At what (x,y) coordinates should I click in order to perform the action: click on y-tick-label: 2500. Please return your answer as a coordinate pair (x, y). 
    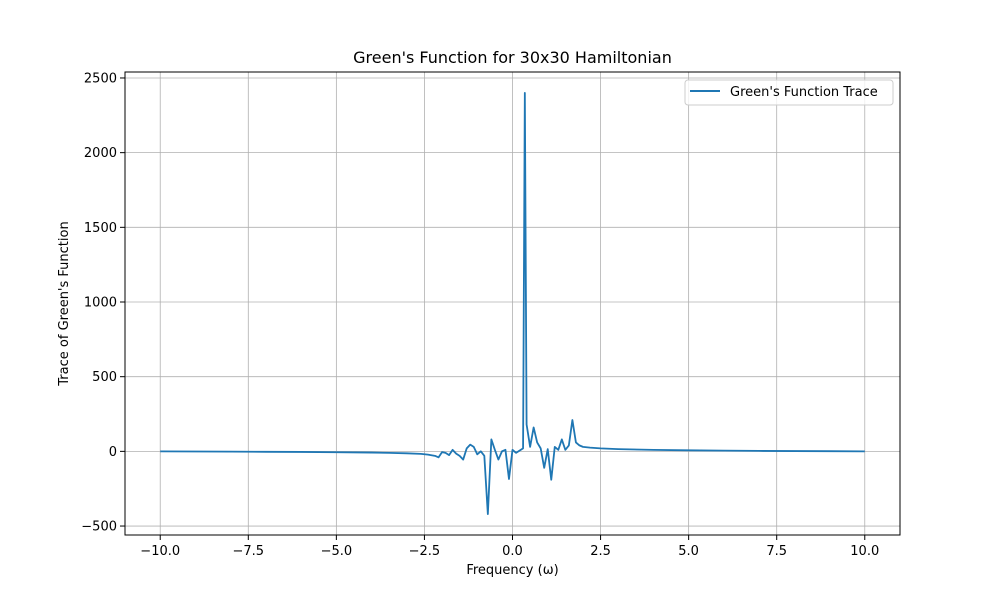
    Looking at the image, I should click on (100, 78).